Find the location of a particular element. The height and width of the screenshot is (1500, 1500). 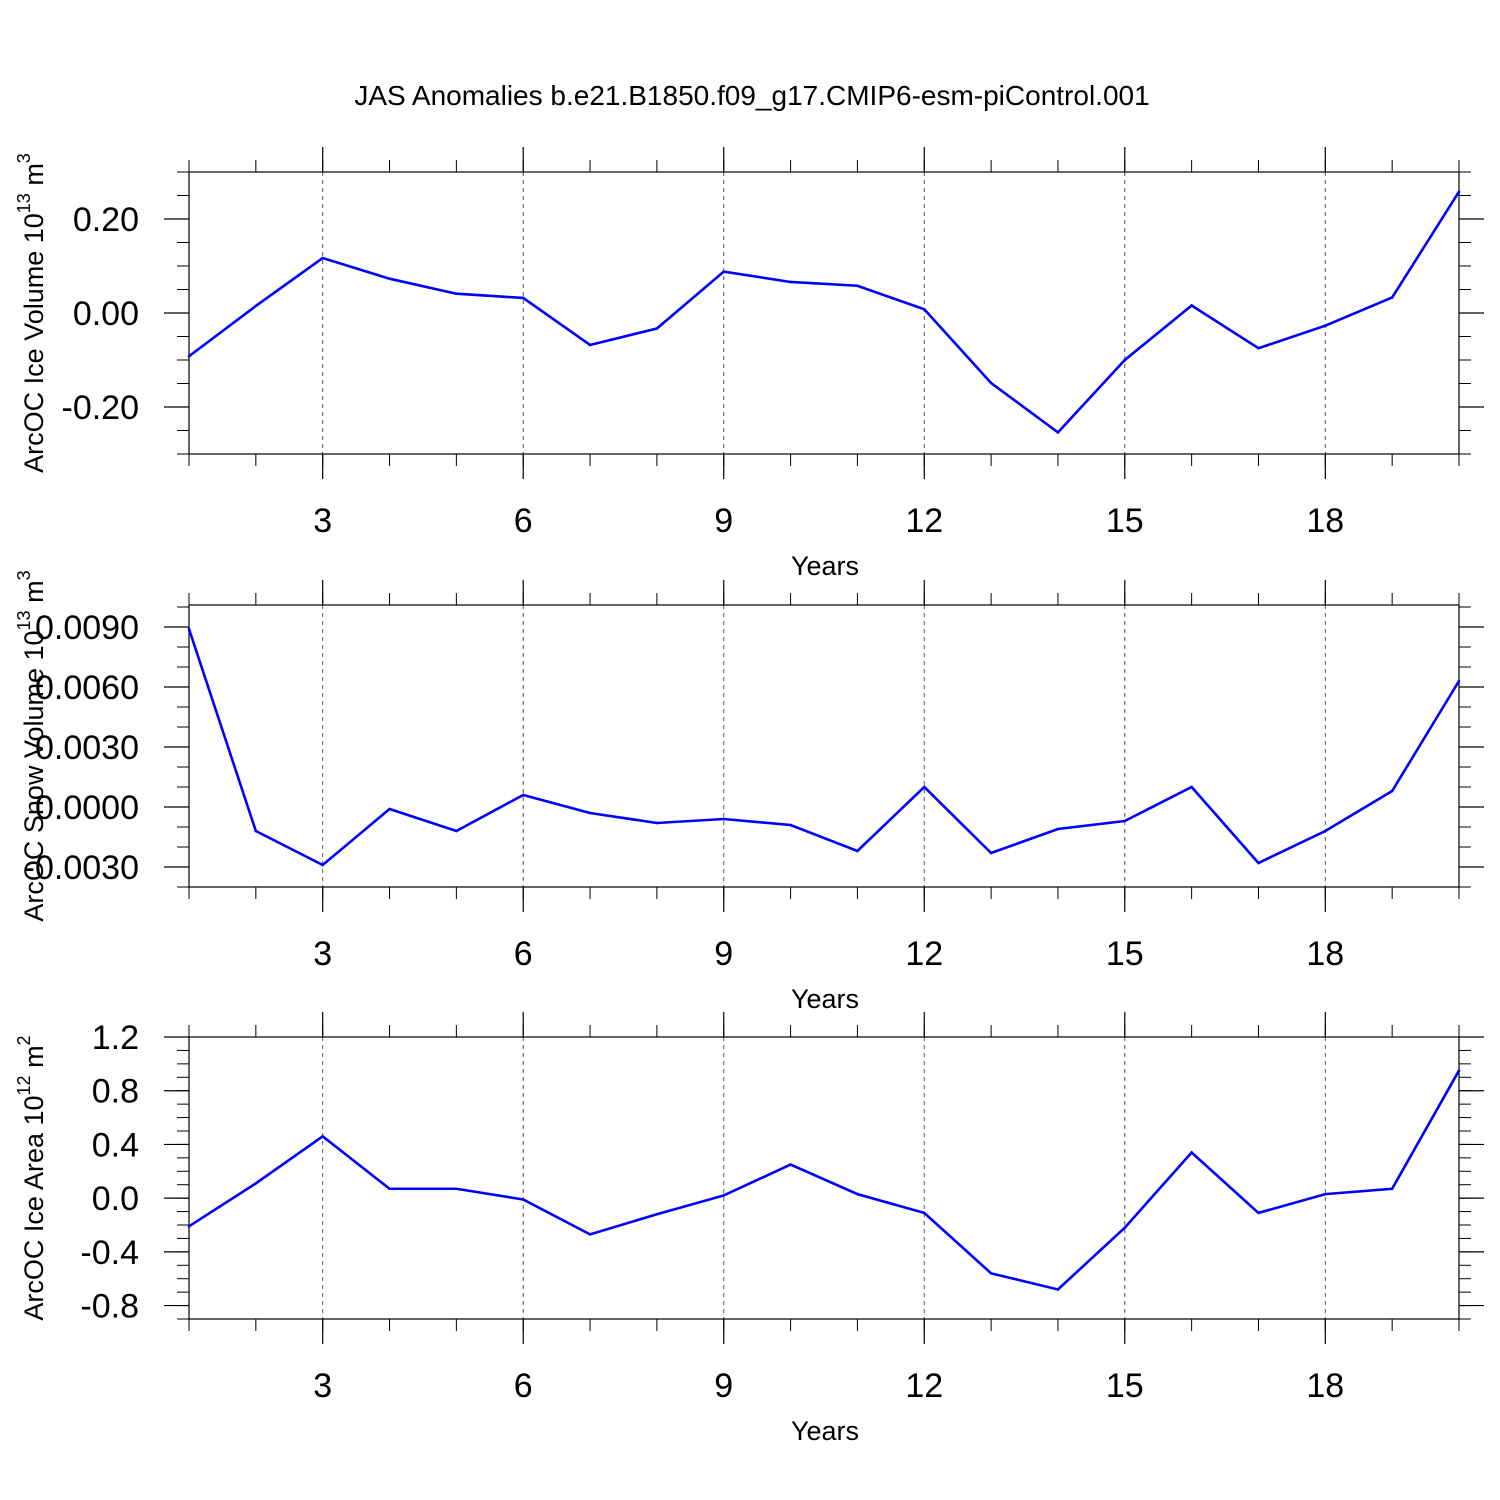

snow-volume-x-tick-label: 3 is located at coordinates (322, 954).